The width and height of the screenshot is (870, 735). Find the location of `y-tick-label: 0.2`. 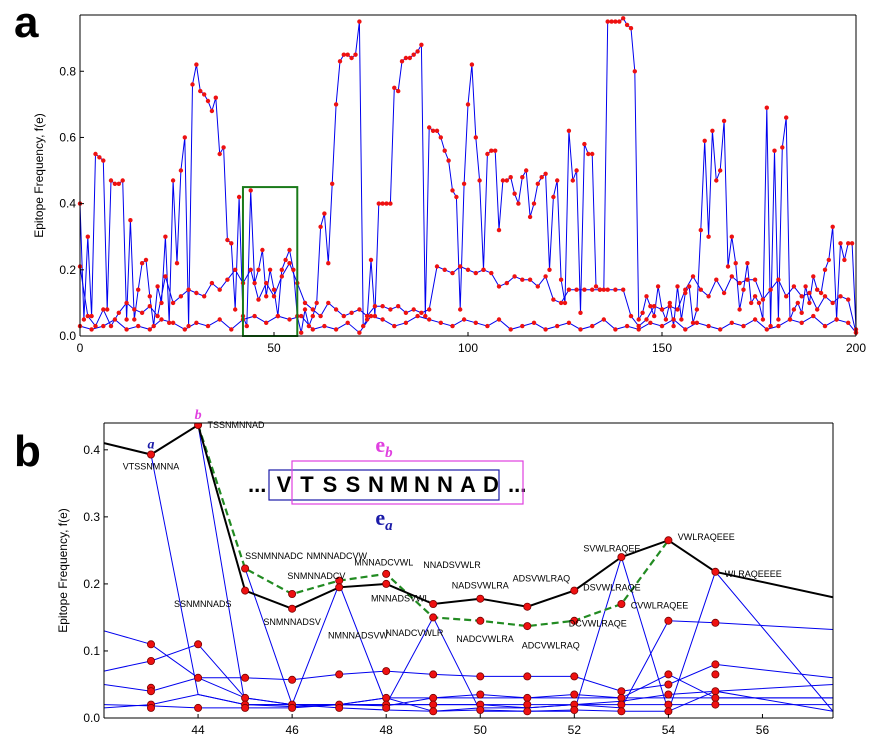

y-tick-label: 0.2 is located at coordinates (91, 584).